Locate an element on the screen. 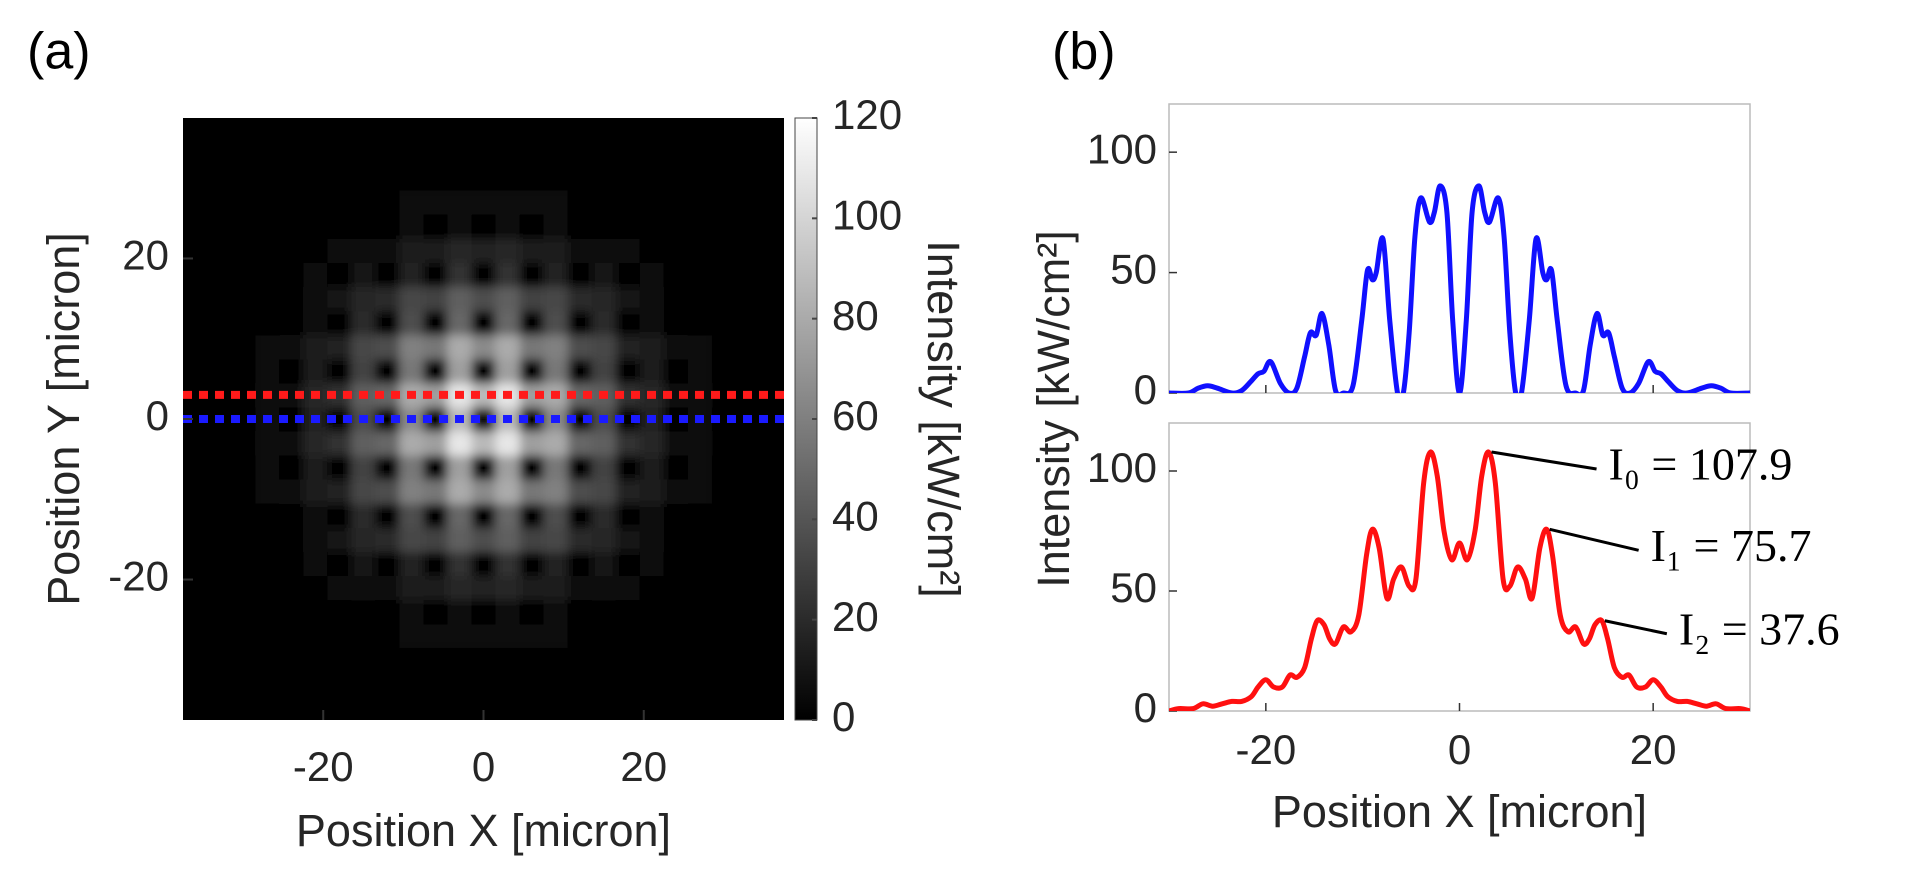 The image size is (1913, 893). y-tick-label: 50 is located at coordinates (1133, 587).